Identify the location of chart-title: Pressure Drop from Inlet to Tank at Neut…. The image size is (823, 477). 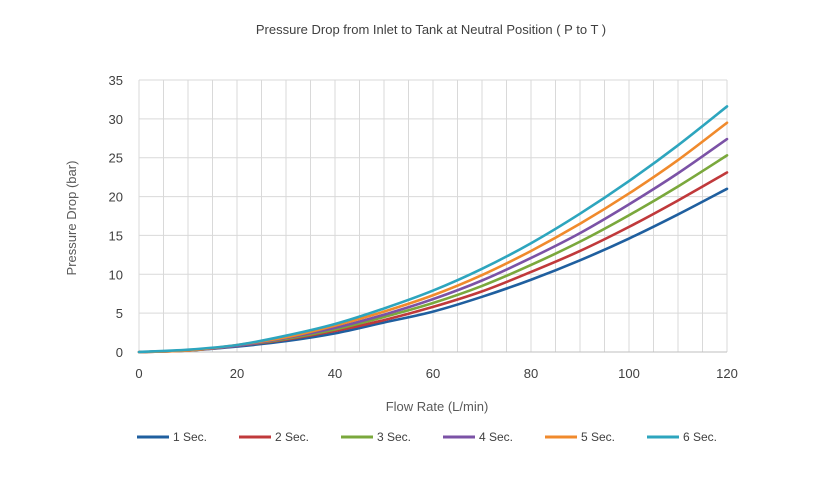
(431, 29).